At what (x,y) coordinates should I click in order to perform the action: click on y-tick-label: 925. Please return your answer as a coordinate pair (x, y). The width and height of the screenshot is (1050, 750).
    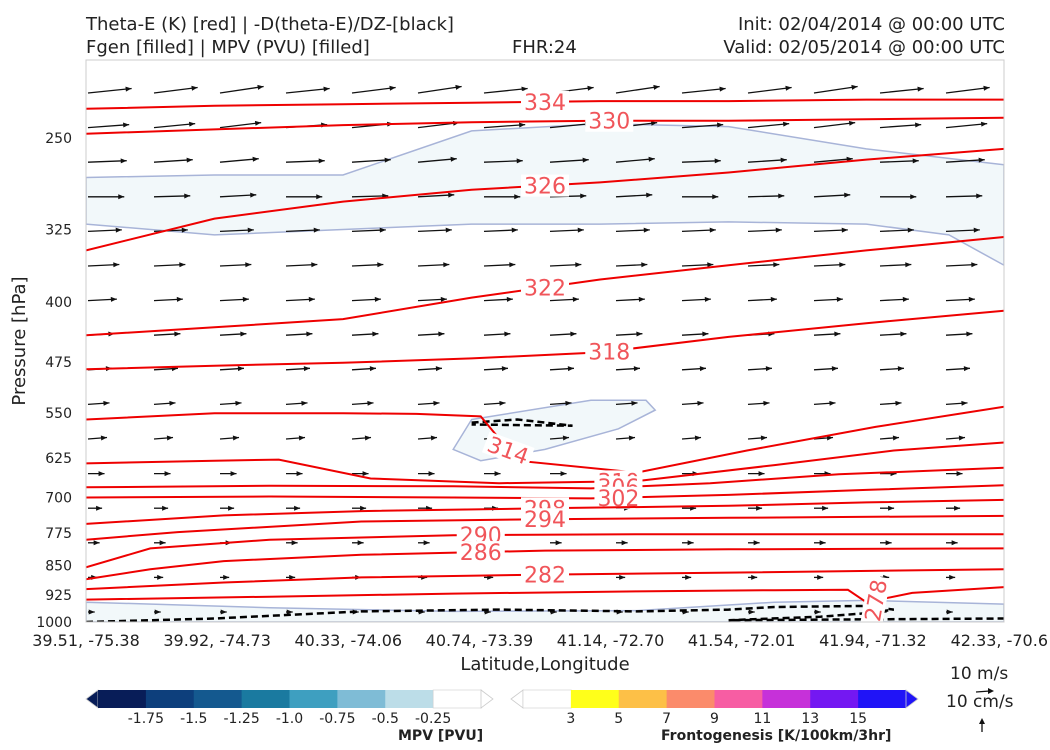
    Looking at the image, I should click on (58, 596).